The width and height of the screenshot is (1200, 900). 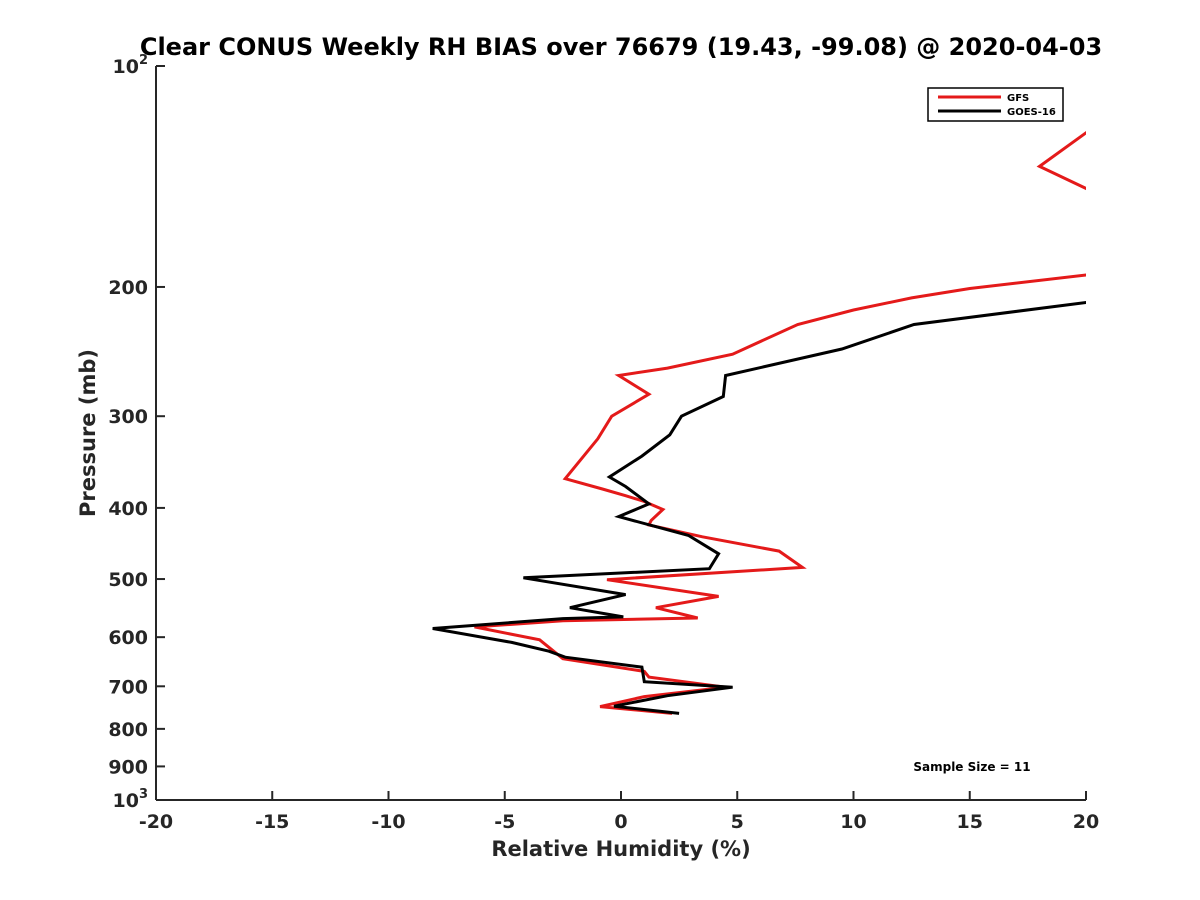 What do you see at coordinates (970, 822) in the screenshot?
I see `x-tick-label: 15` at bounding box center [970, 822].